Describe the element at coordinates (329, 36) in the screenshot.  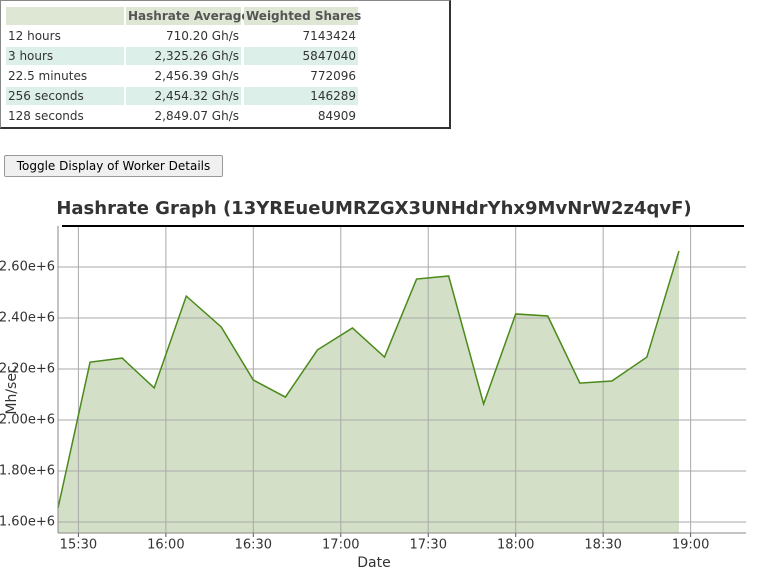
I see `table-cell: 7143424` at that location.